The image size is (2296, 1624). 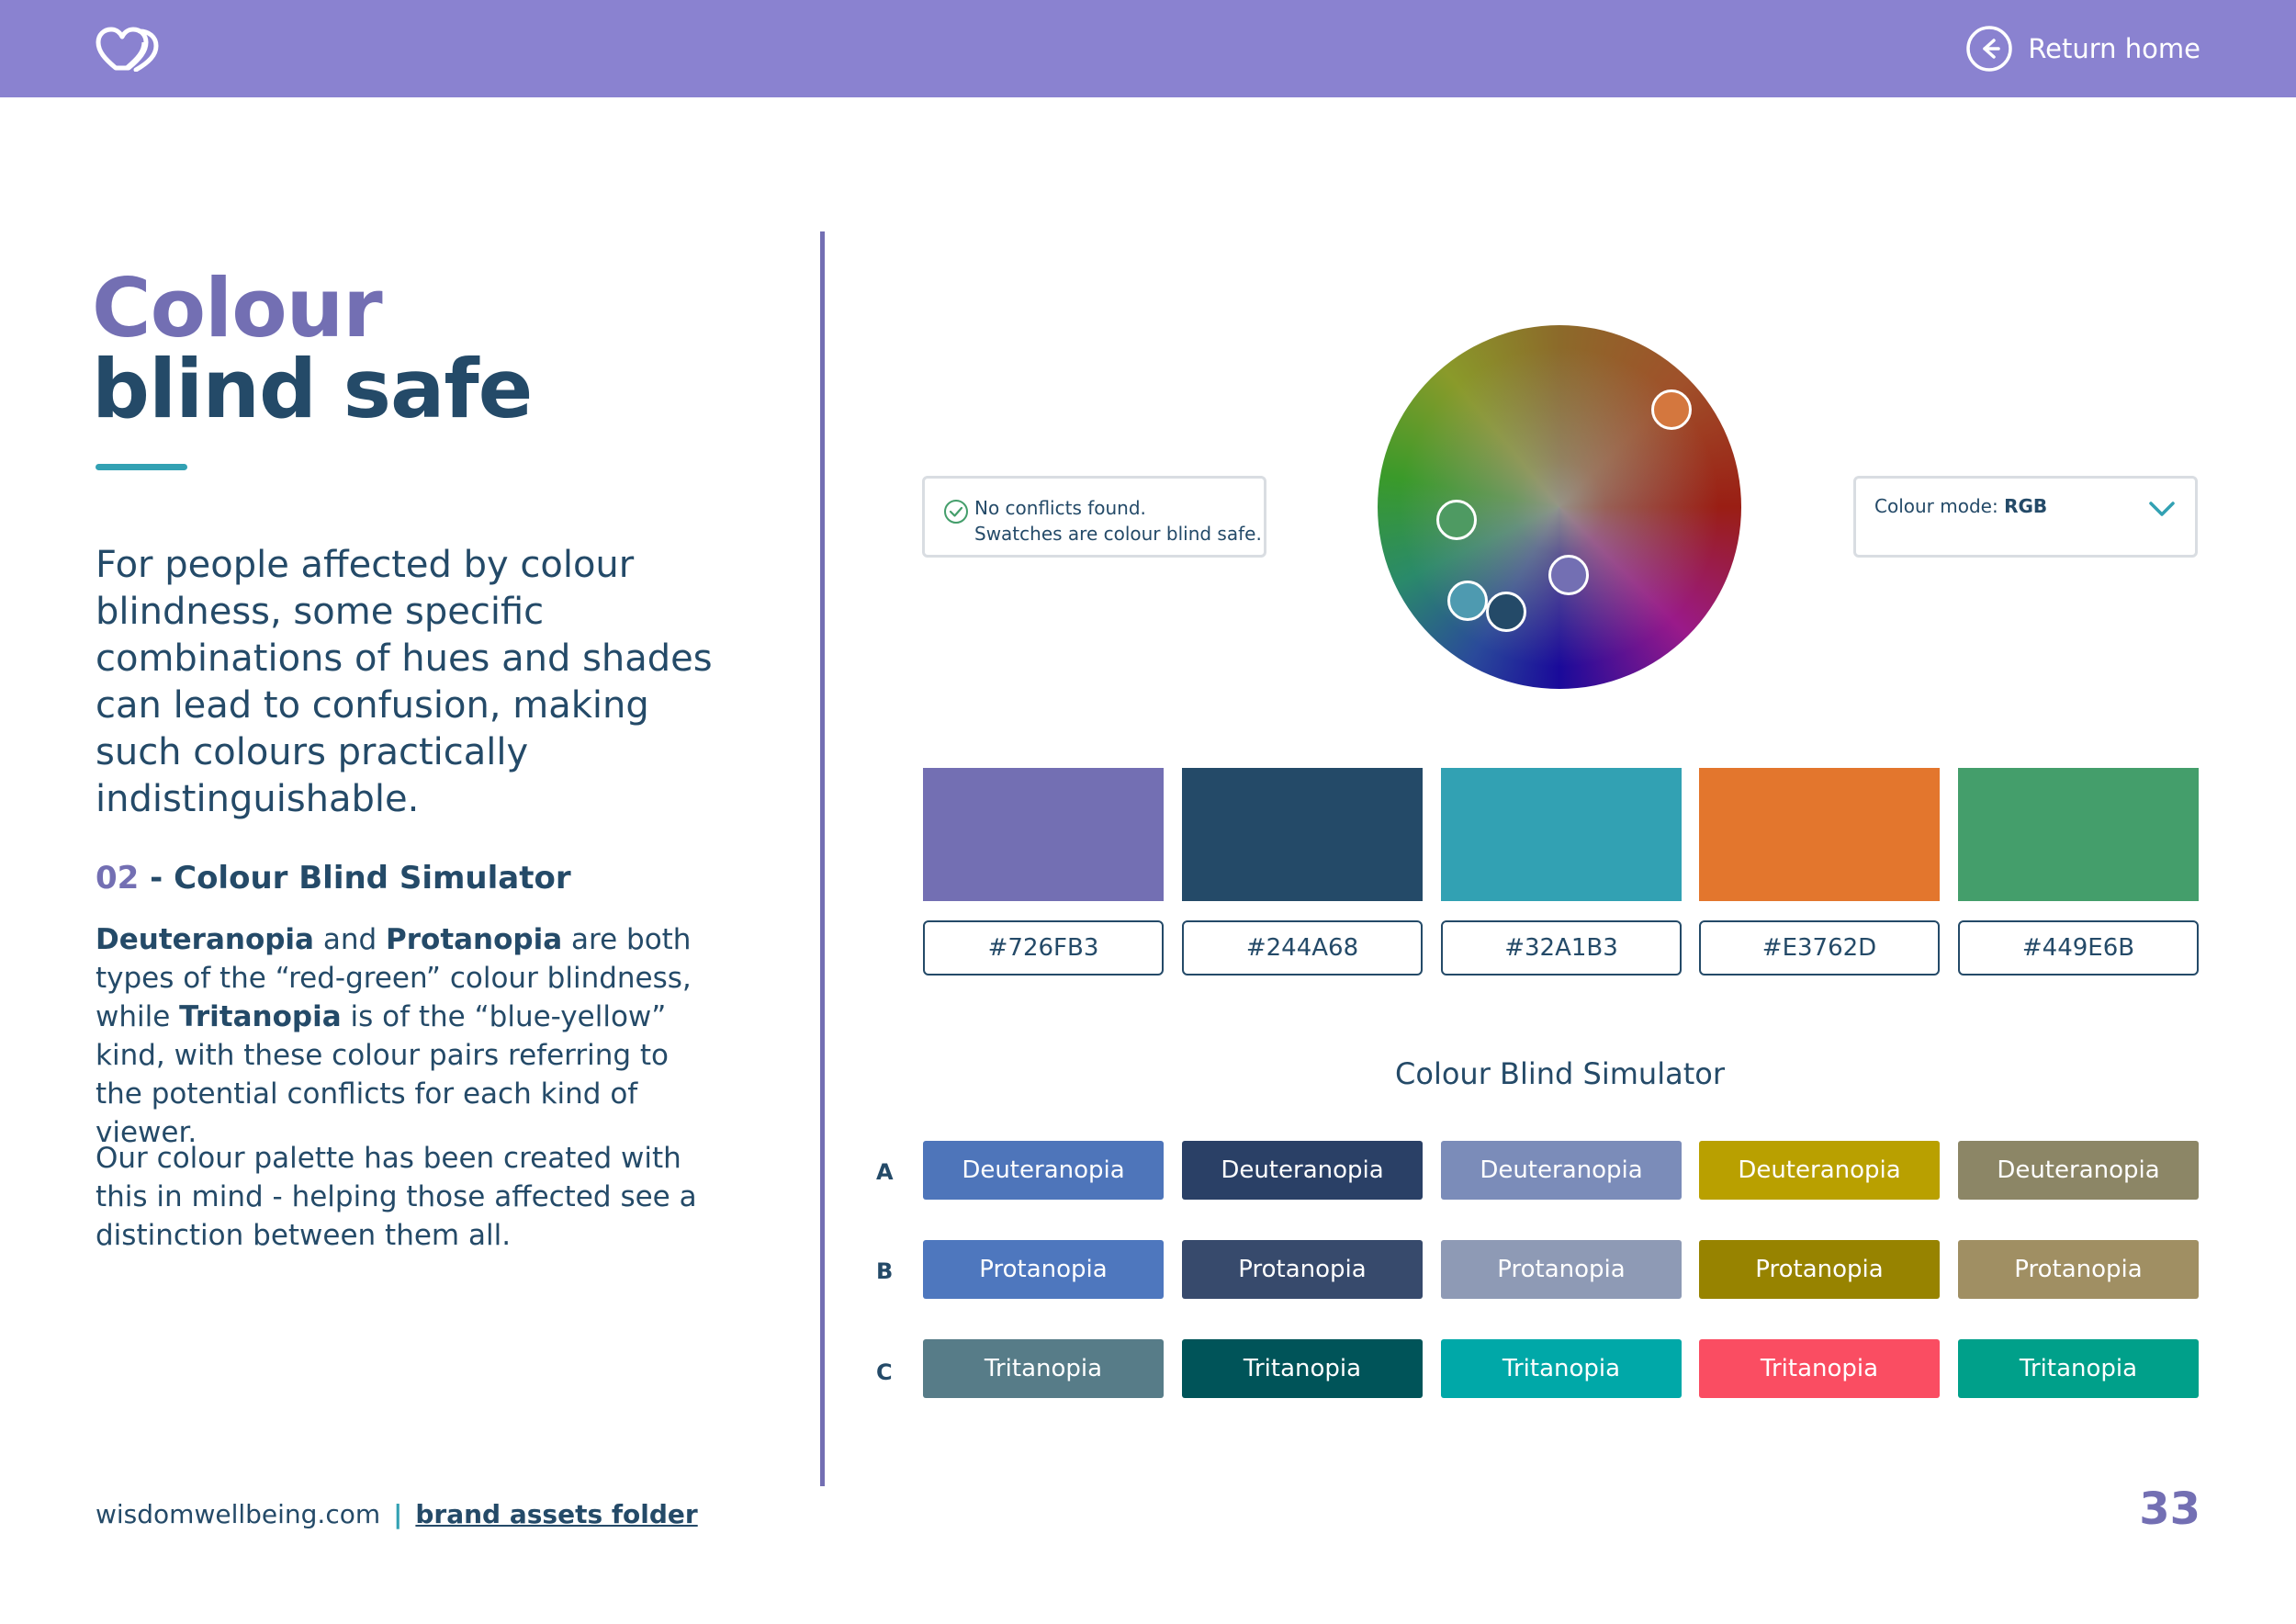 I want to click on wheel-marker-teal, so click(x=1467, y=601).